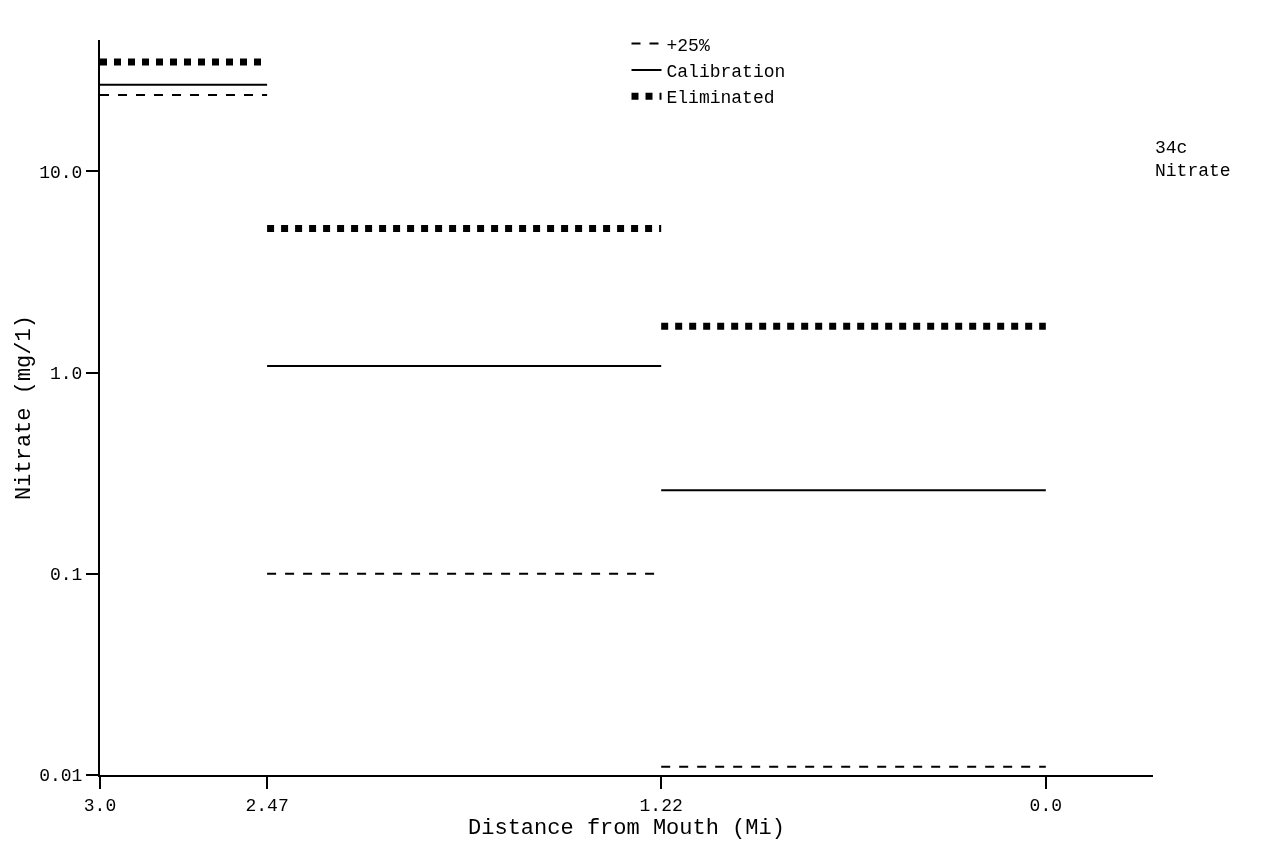  What do you see at coordinates (25, 407) in the screenshot?
I see `y-axis-title: Nitrate (mg/1)` at bounding box center [25, 407].